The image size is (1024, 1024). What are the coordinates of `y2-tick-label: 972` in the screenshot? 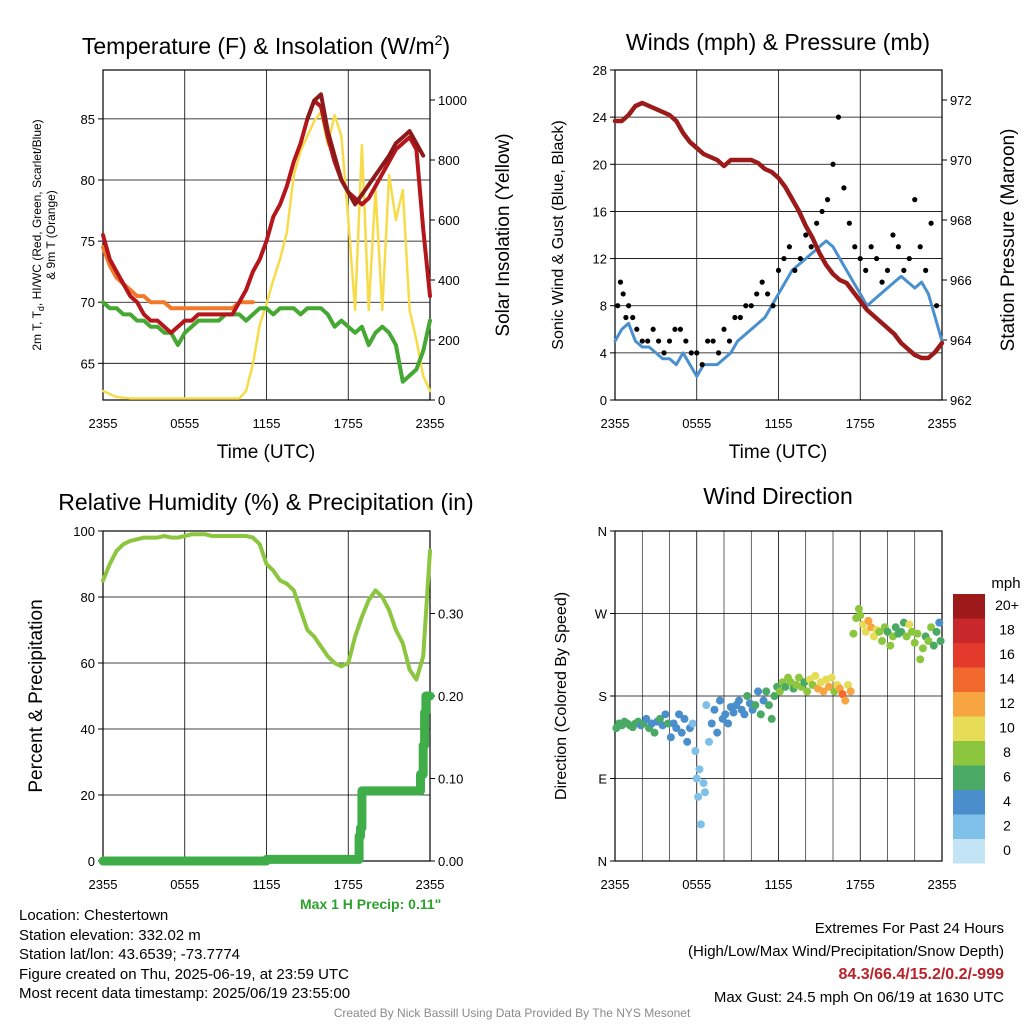 It's located at (961, 100).